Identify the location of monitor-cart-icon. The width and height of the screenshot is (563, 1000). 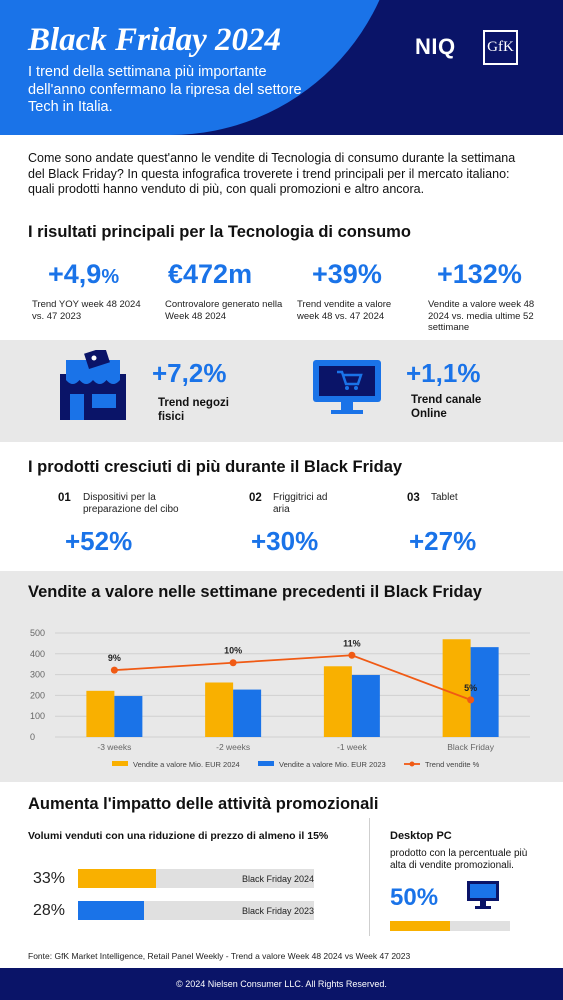
(347, 387).